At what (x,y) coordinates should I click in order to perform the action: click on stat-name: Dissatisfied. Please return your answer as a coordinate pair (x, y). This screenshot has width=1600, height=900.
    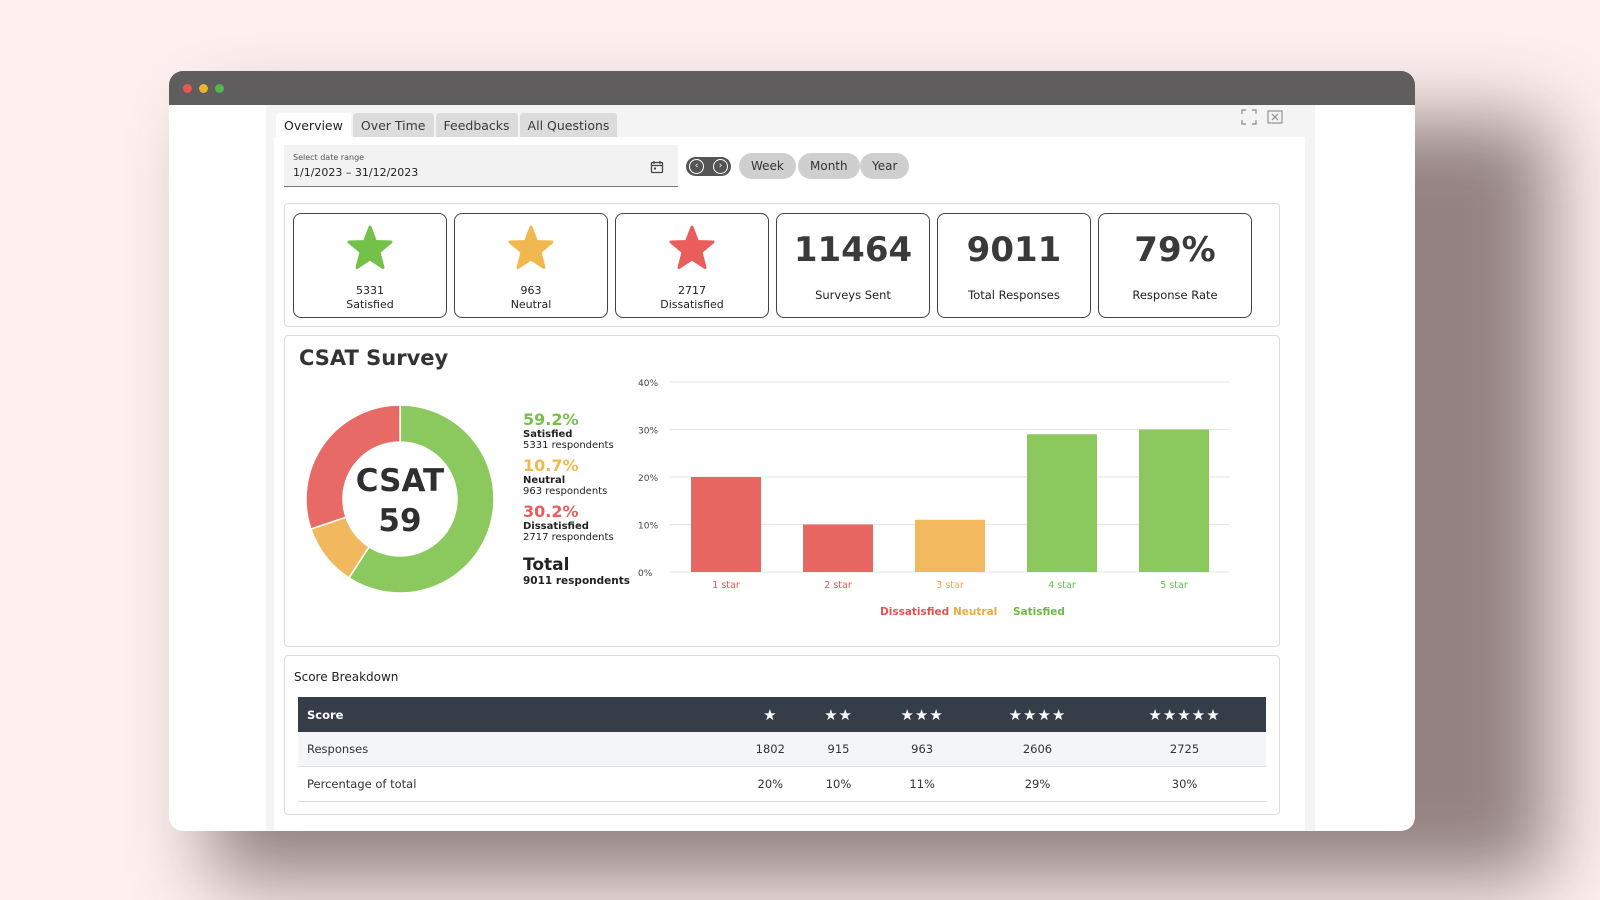
    Looking at the image, I should click on (556, 526).